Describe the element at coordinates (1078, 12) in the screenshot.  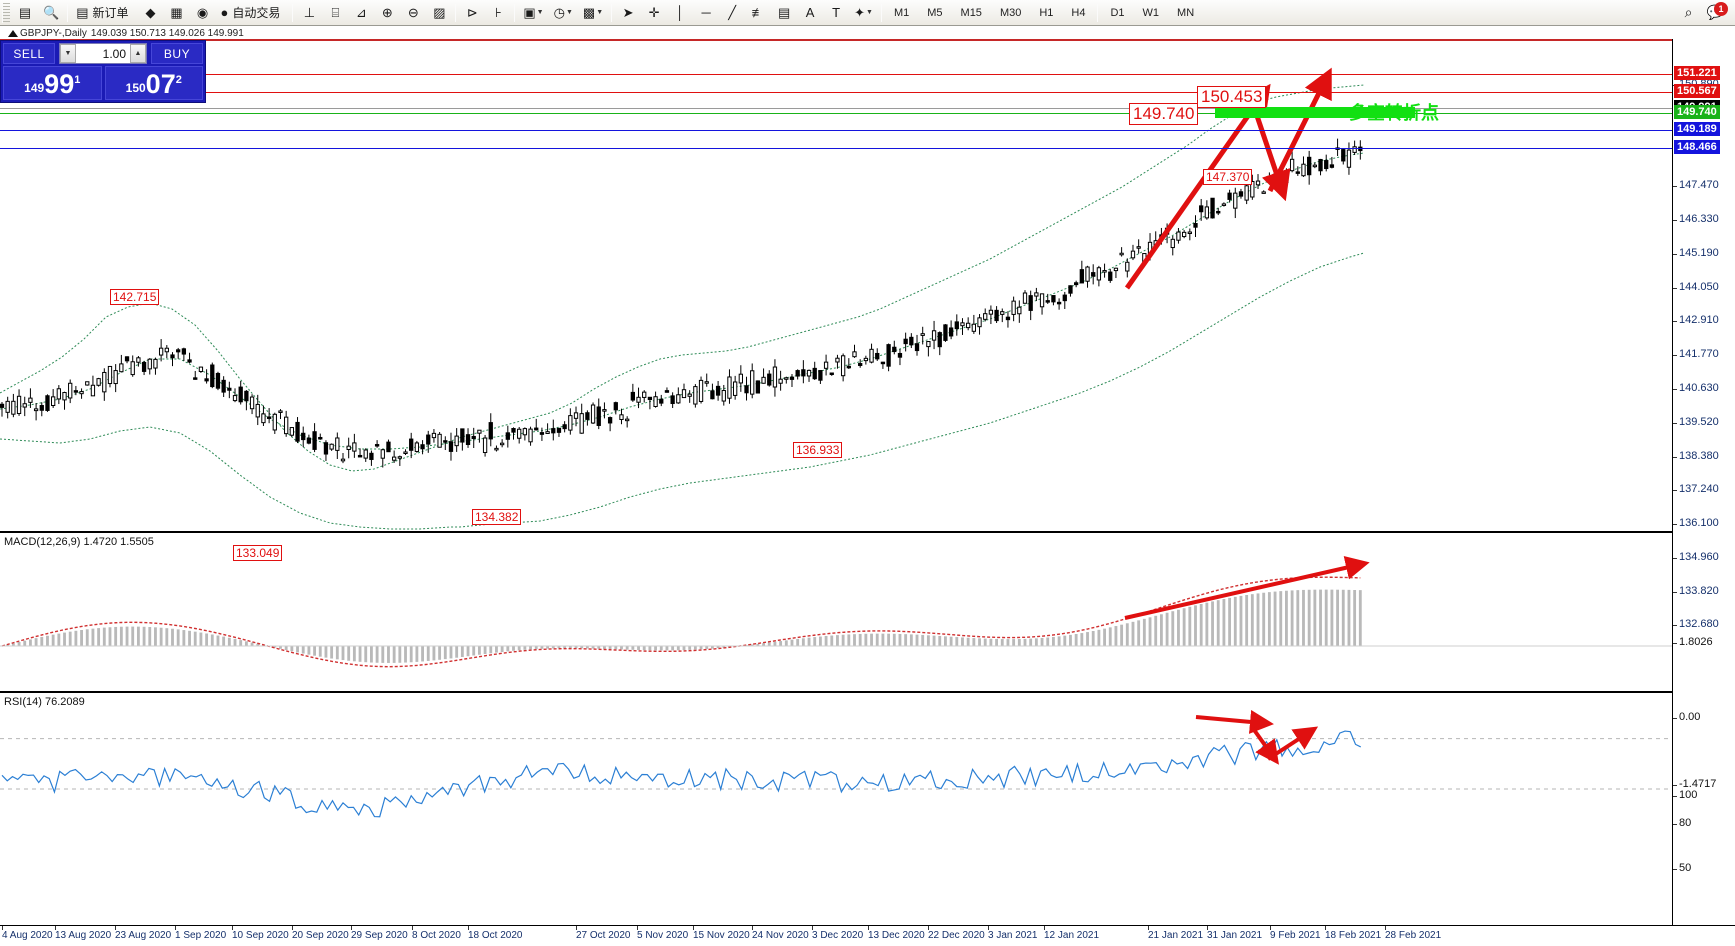
I see `timeframe-h4: H4` at that location.